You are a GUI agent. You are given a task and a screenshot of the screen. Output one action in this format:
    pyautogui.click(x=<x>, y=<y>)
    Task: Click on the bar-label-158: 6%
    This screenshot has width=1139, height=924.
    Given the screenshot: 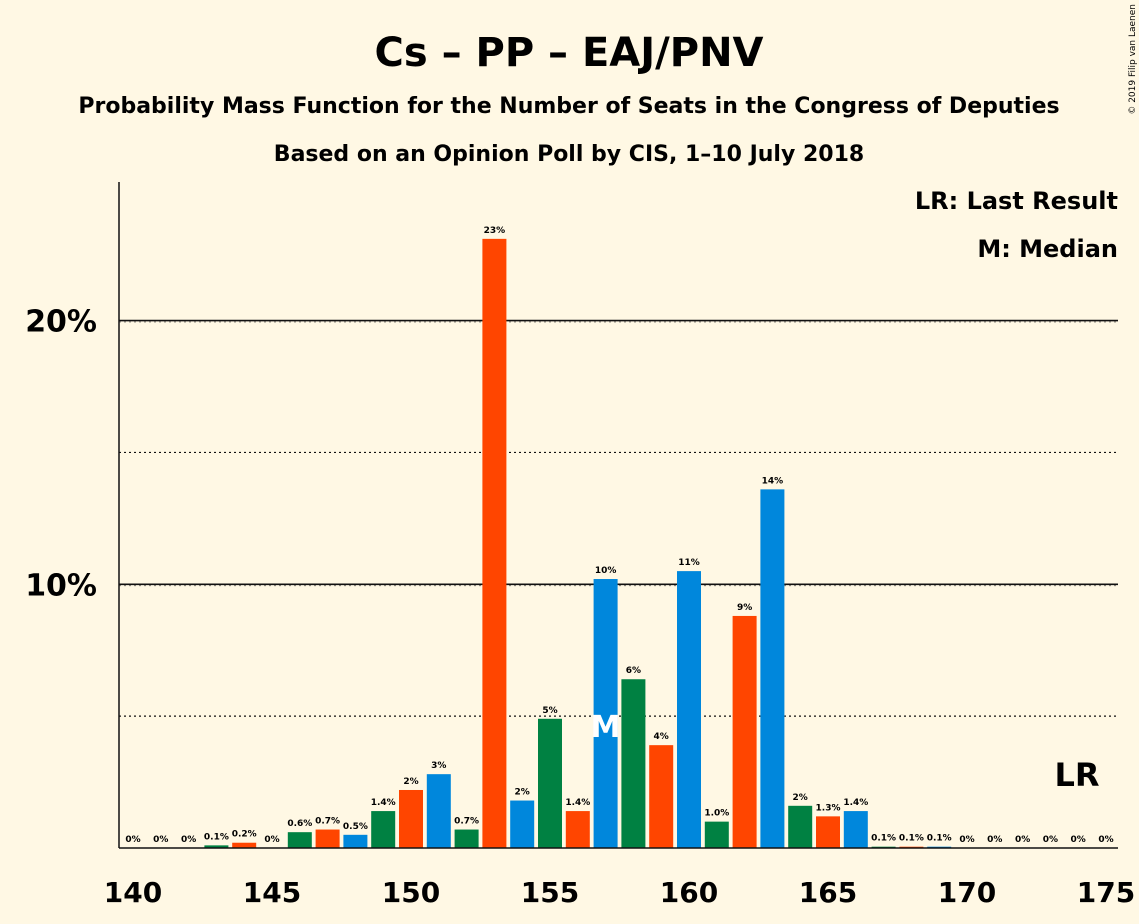 What is the action you would take?
    pyautogui.click(x=633, y=671)
    